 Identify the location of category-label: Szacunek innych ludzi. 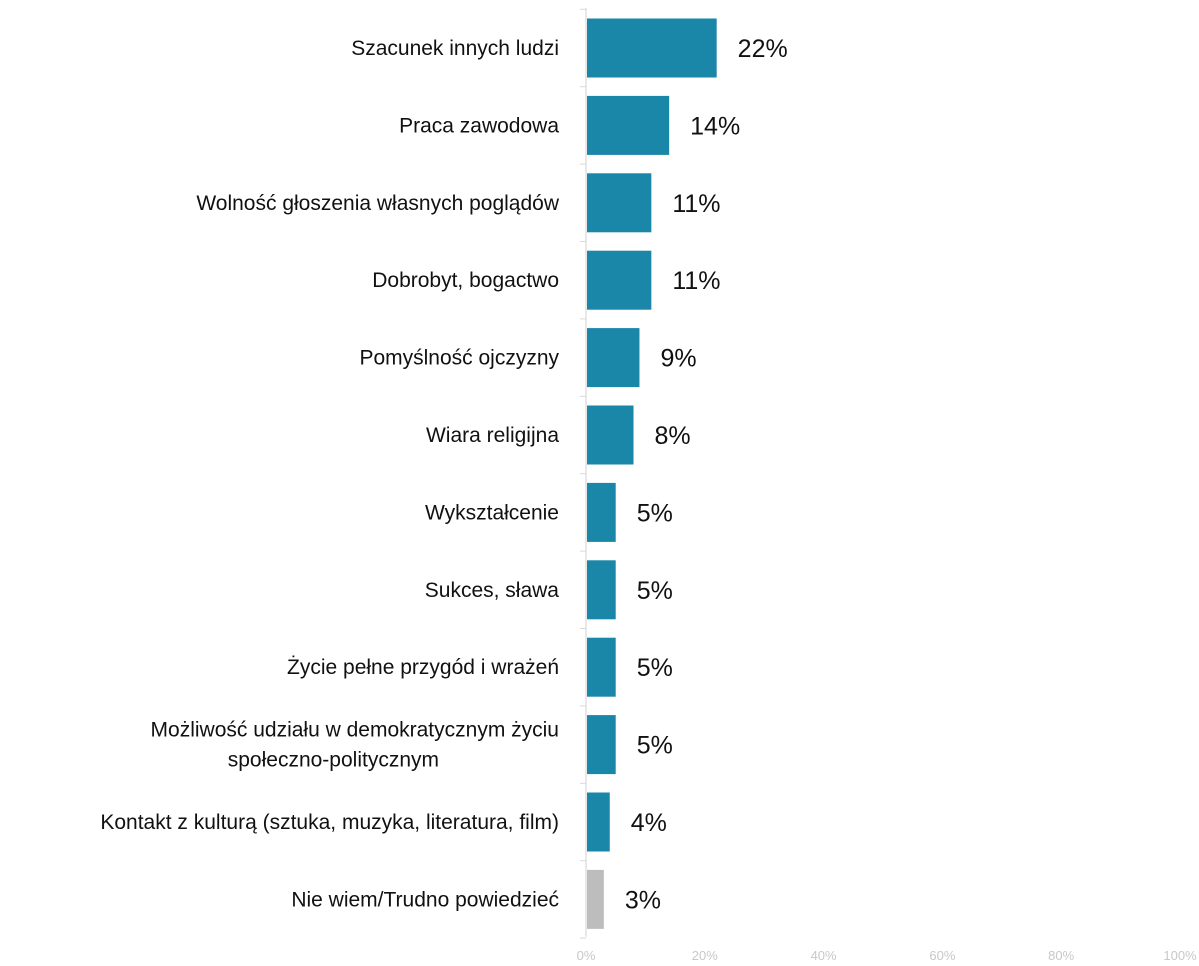
(455, 48).